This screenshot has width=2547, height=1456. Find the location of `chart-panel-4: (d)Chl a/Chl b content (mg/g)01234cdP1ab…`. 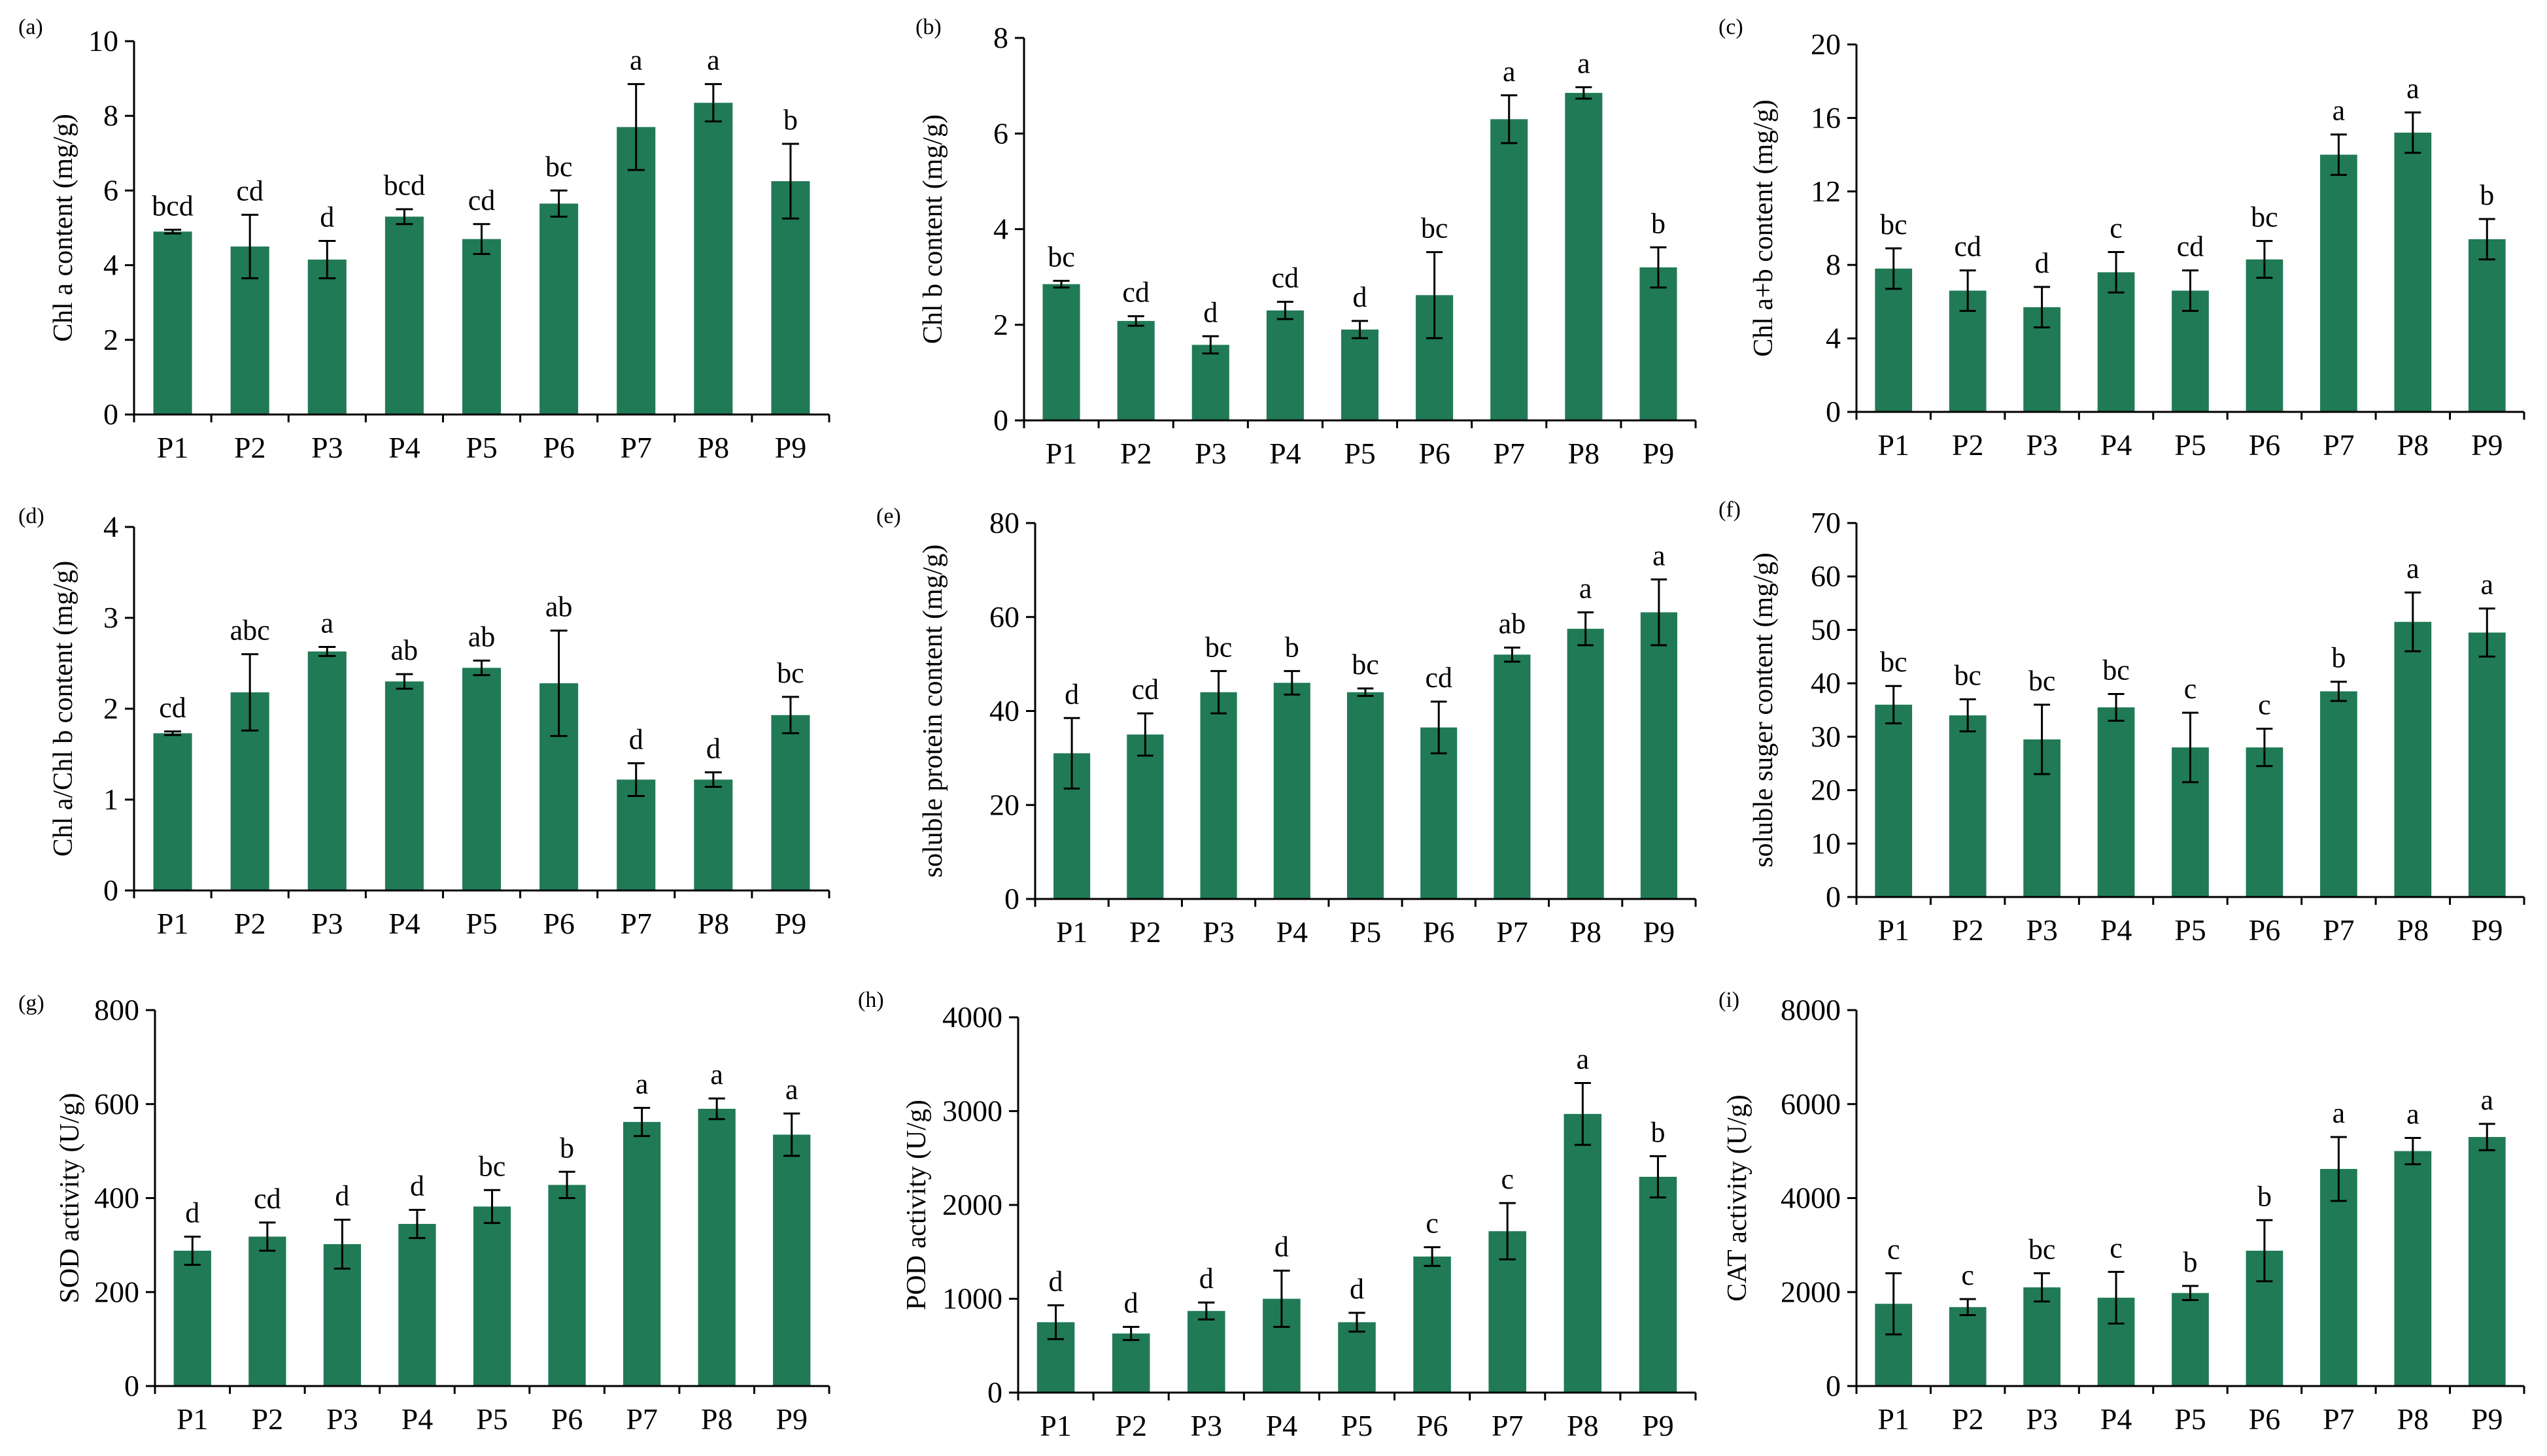

chart-panel-4: (d)Chl a/Chl b content (mg/g)01234cdP1ab… is located at coordinates (424, 722).